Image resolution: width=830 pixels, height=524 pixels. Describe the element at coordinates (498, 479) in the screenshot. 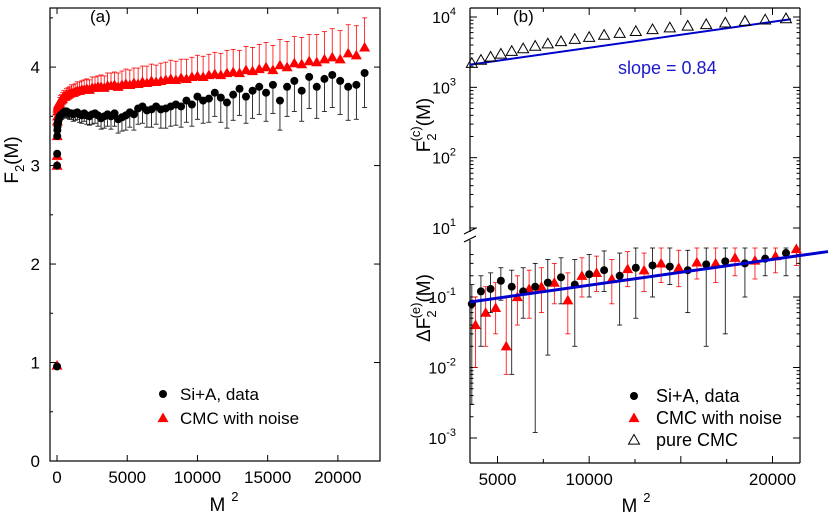

I see `x-tick-label: 5000` at that location.